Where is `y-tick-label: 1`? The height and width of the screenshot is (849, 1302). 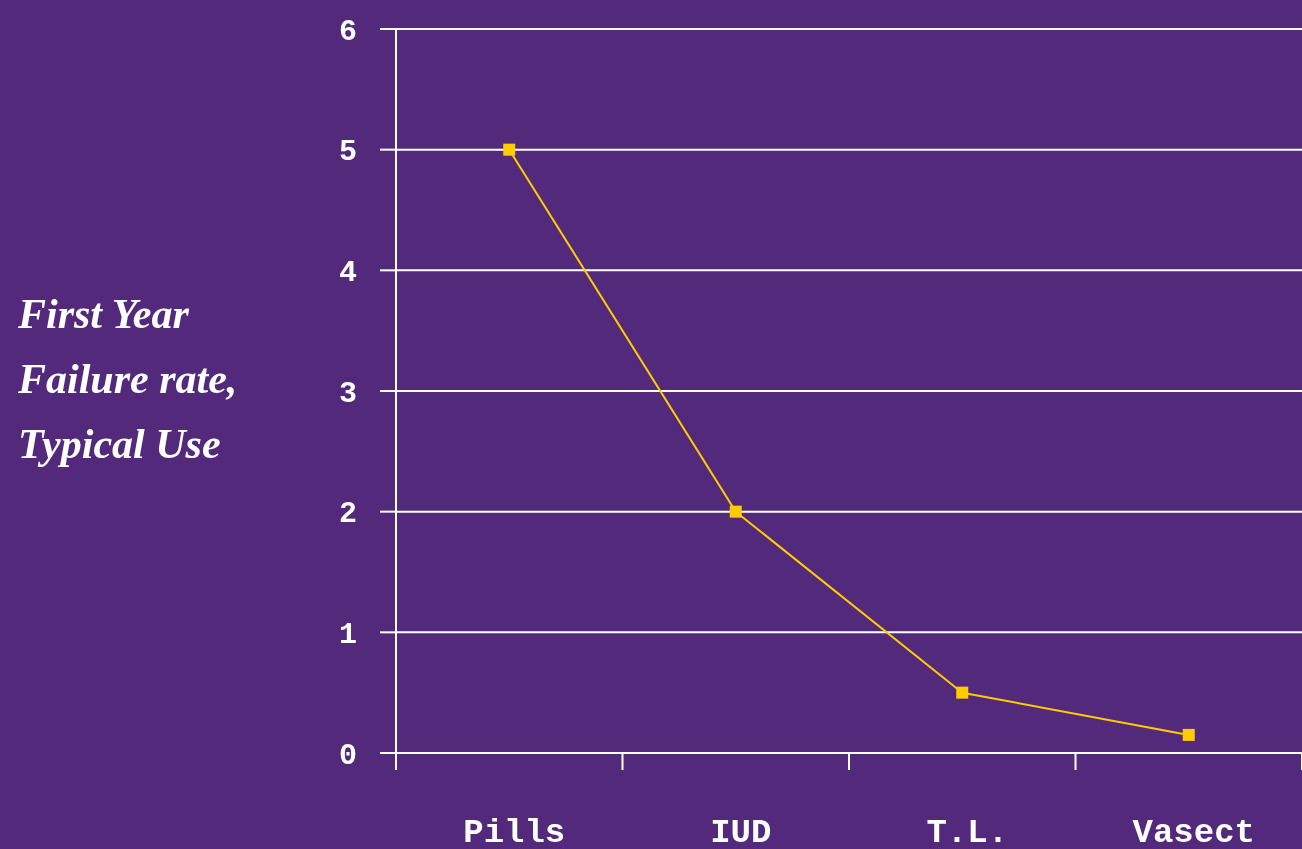 y-tick-label: 1 is located at coordinates (348, 634).